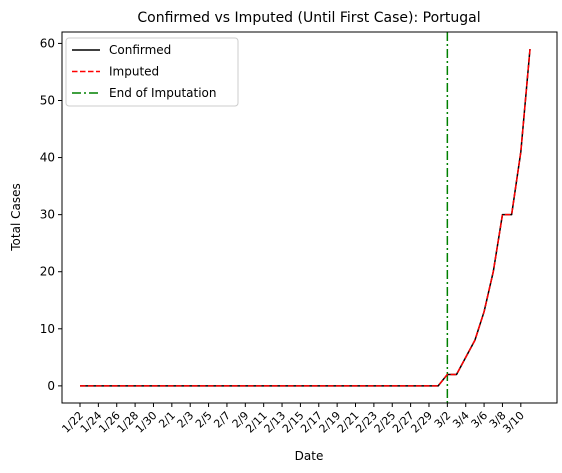 The width and height of the screenshot is (562, 473). What do you see at coordinates (461, 420) in the screenshot?
I see `x-tick-label: 3/4` at bounding box center [461, 420].